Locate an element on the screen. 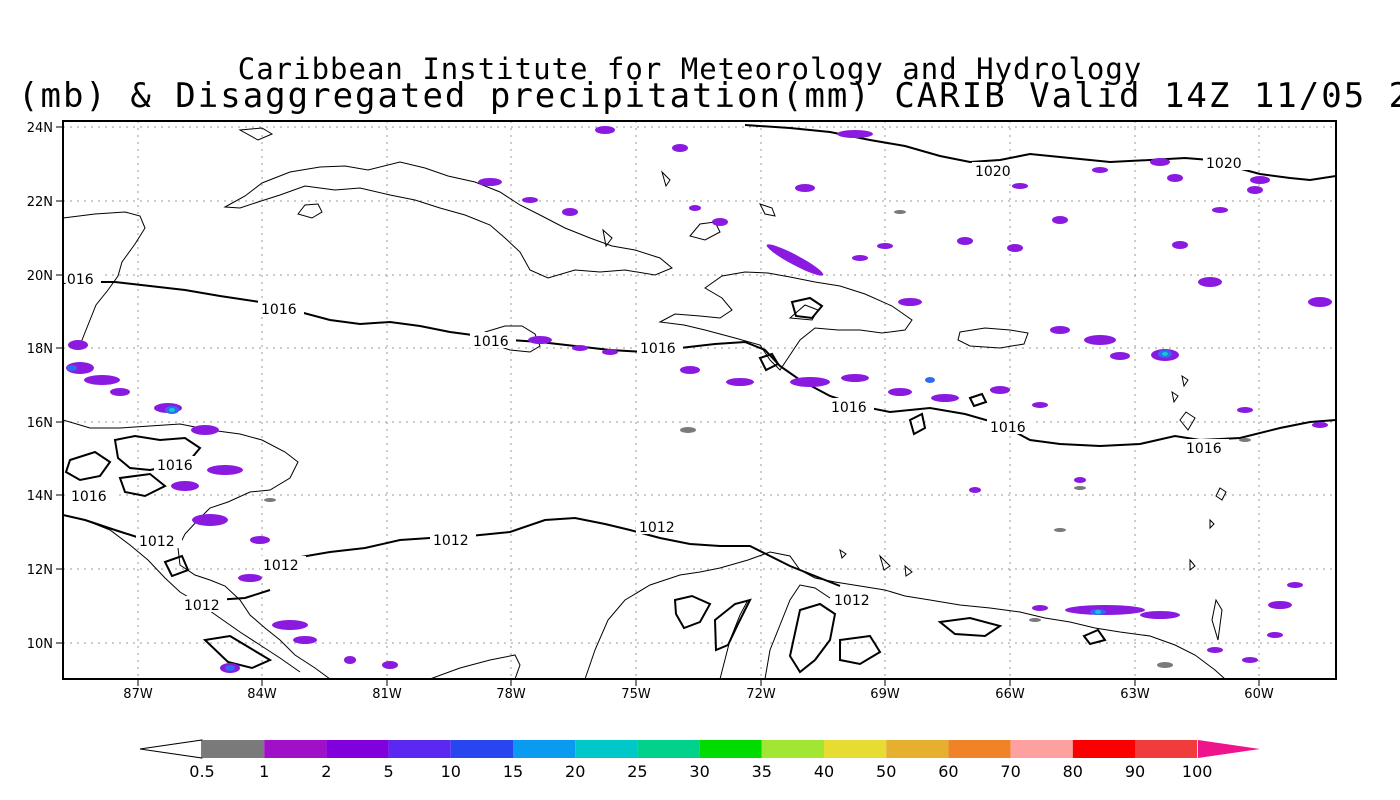  colorbar-label: 15 is located at coordinates (513, 771).